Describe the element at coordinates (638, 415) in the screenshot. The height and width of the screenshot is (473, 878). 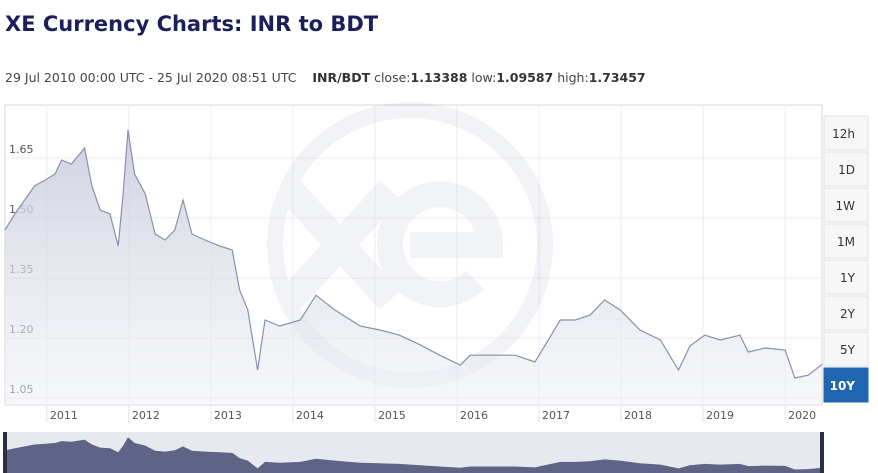
I see `x-tick-label: 2018` at that location.